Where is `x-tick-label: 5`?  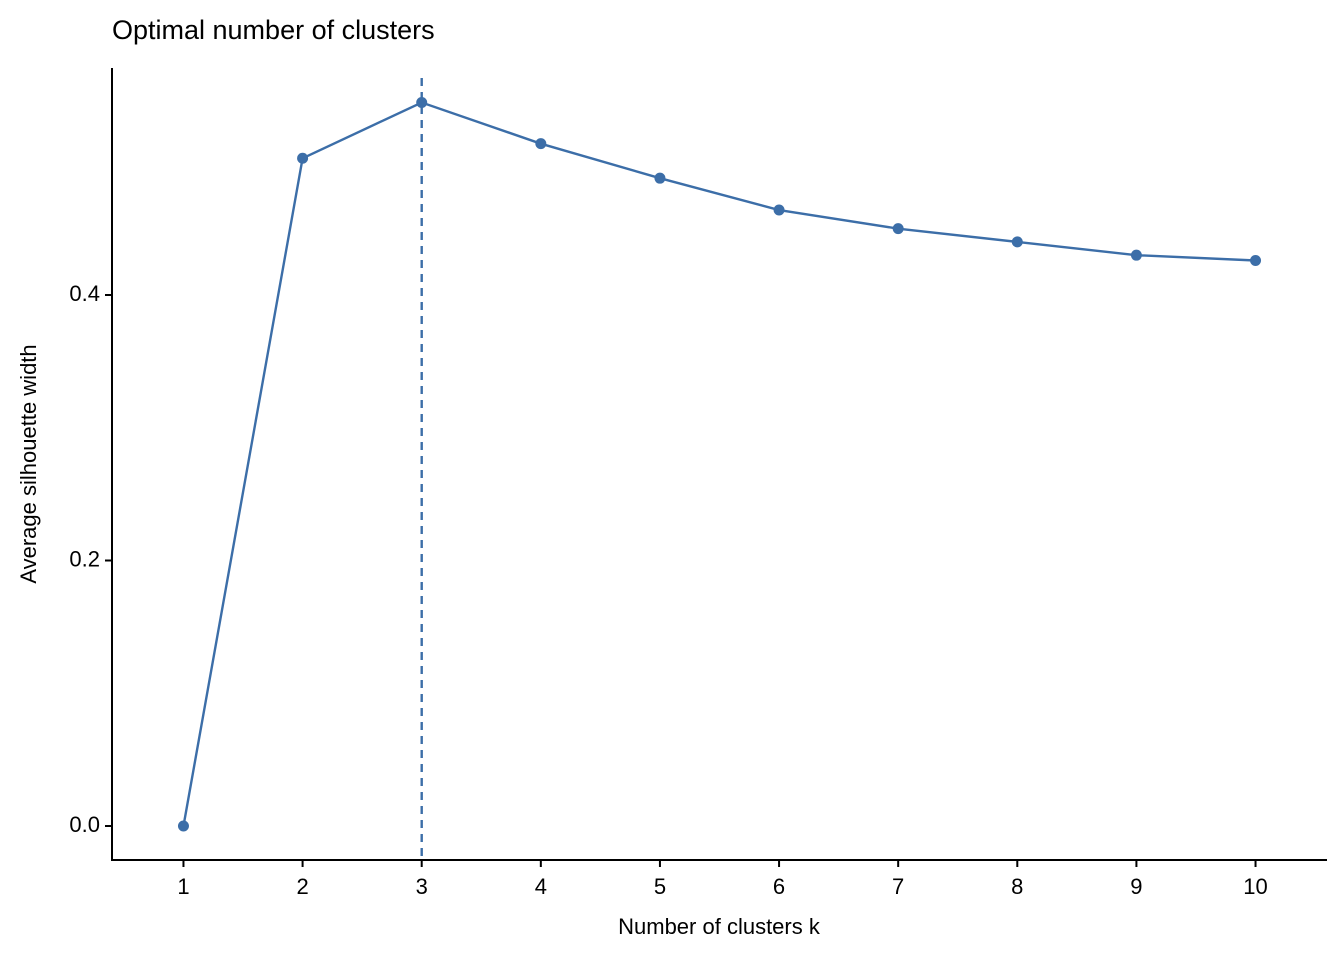
x-tick-label: 5 is located at coordinates (660, 886).